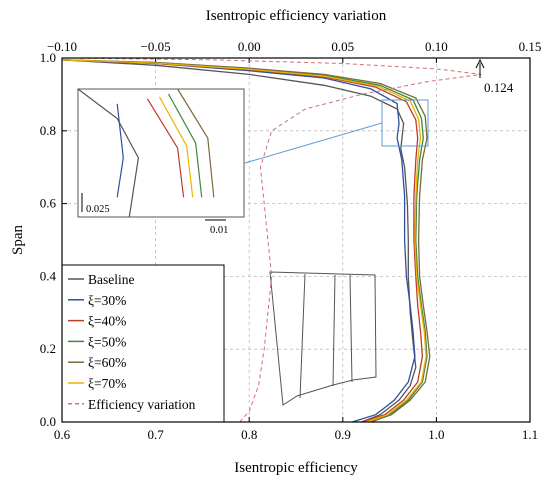 Image resolution: width=550 pixels, height=485 pixels. What do you see at coordinates (98, 209) in the screenshot?
I see `inset-scale-y: 0.025` at bounding box center [98, 209].